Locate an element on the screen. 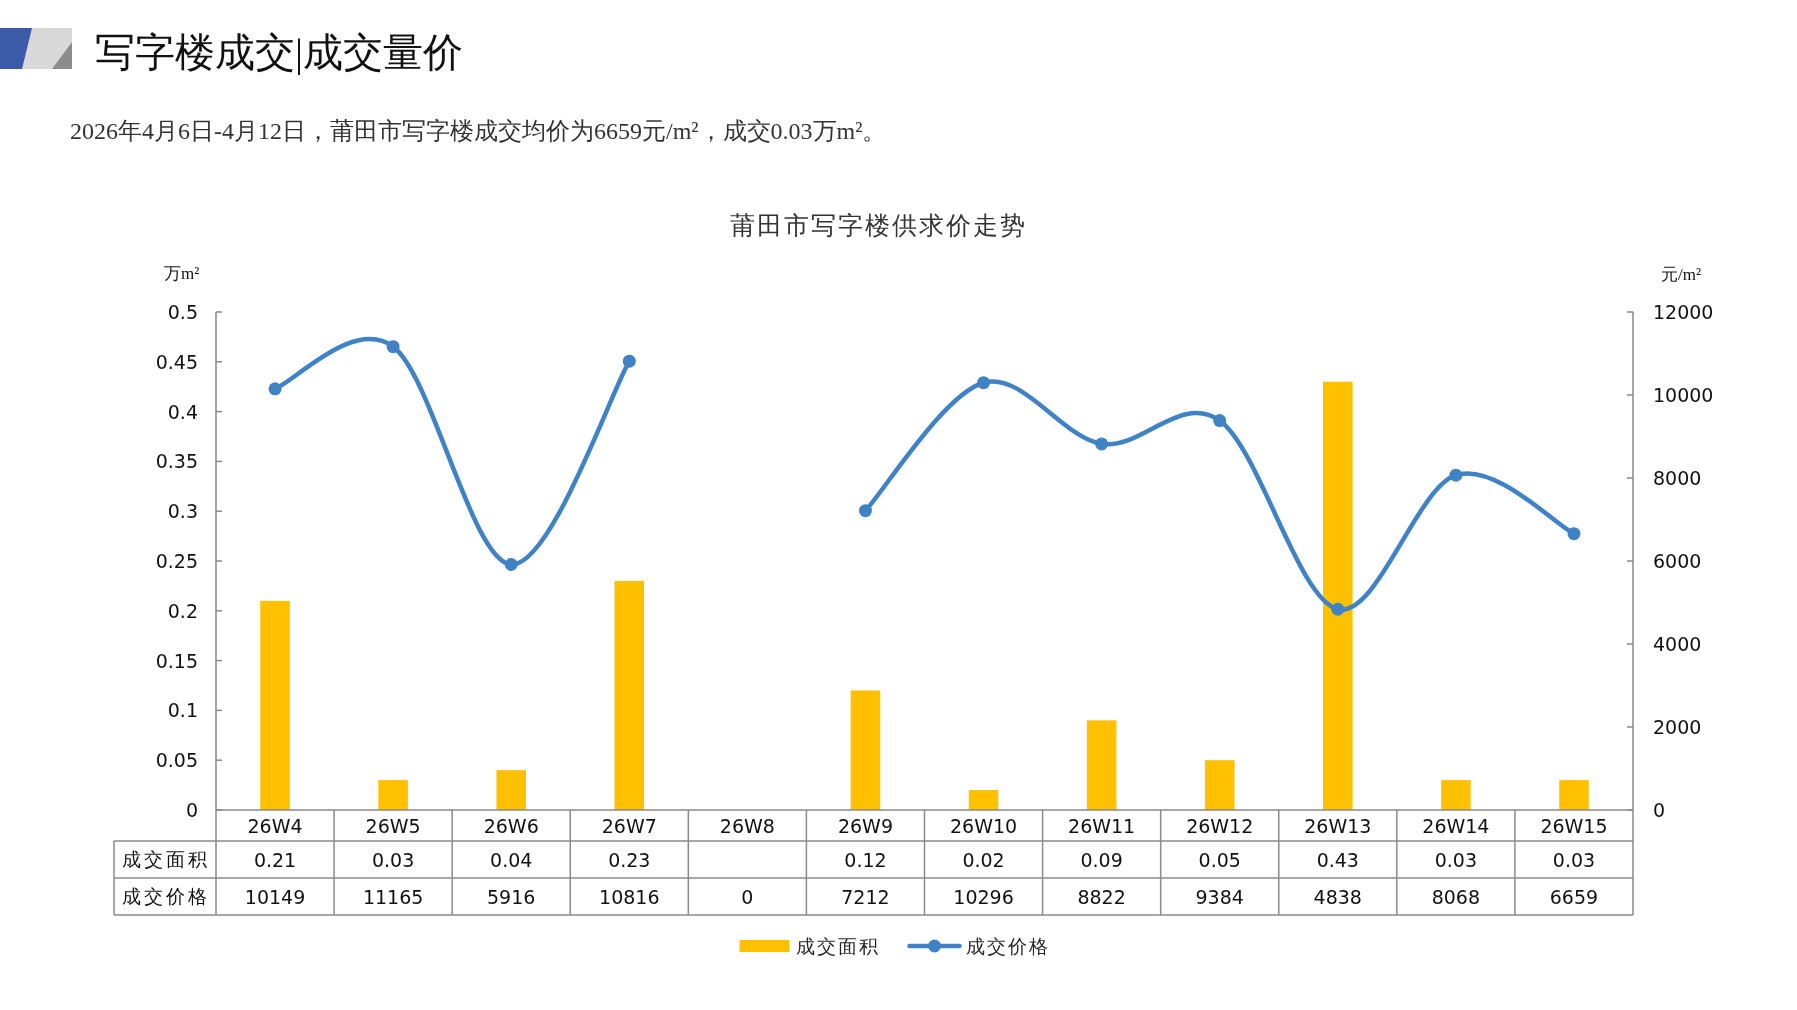  text: 2026年4月6日-4月12日，莆田市写字楼成交均价为6659元/m²，成交0.03万m²。 is located at coordinates (478, 131).